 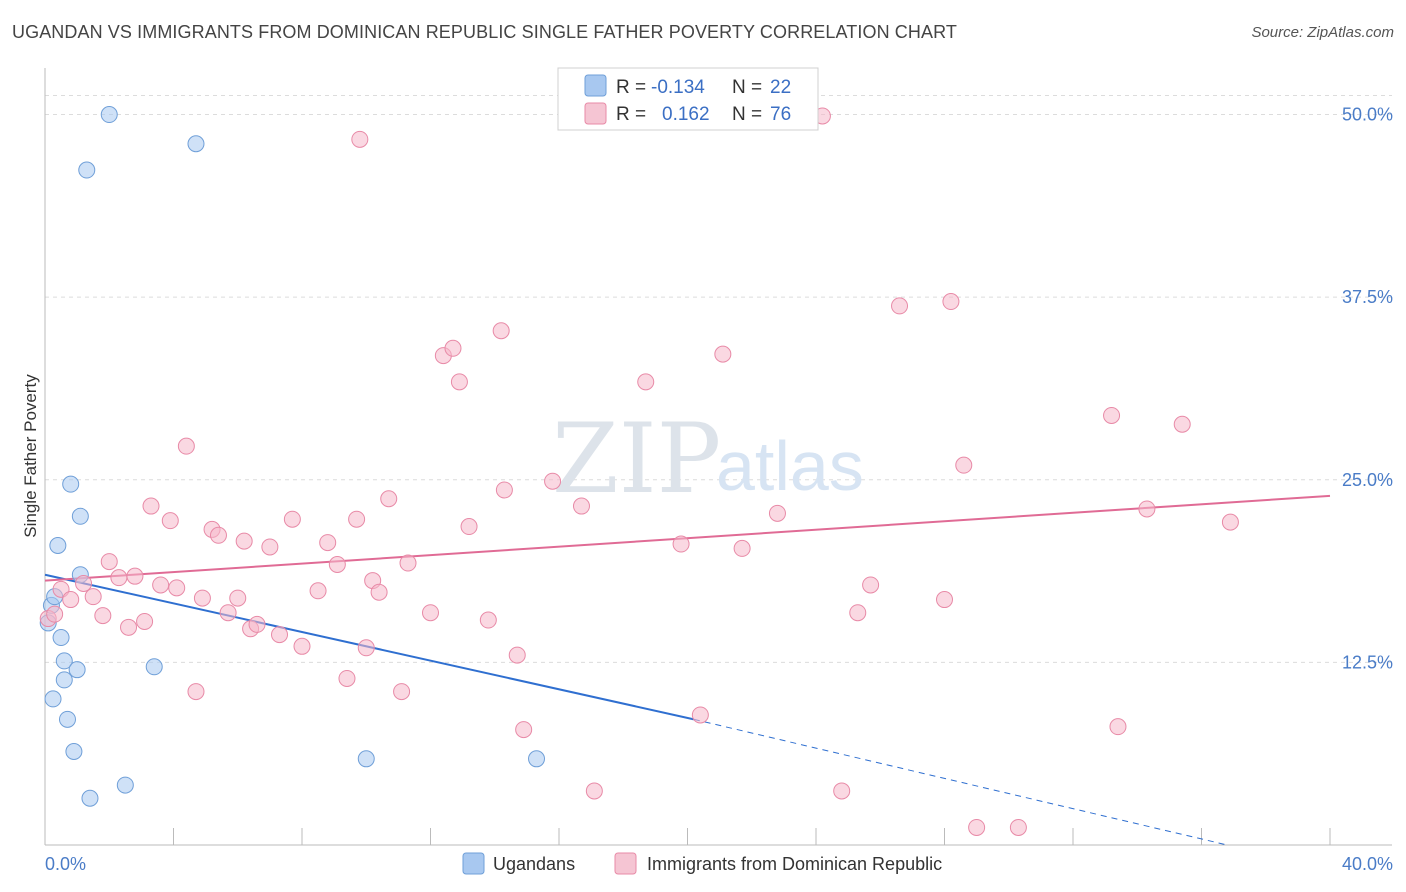 I want to click on legend-n-label-2: N =, so click(x=747, y=114).